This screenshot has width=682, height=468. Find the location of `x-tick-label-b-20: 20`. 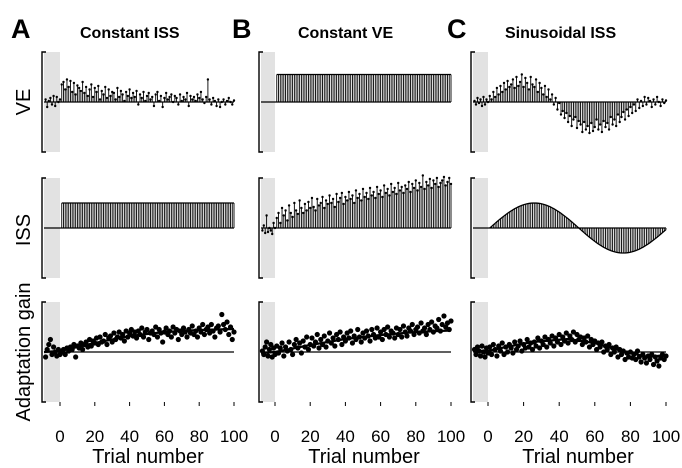

x-tick-label-b-20: 20 is located at coordinates (310, 436).